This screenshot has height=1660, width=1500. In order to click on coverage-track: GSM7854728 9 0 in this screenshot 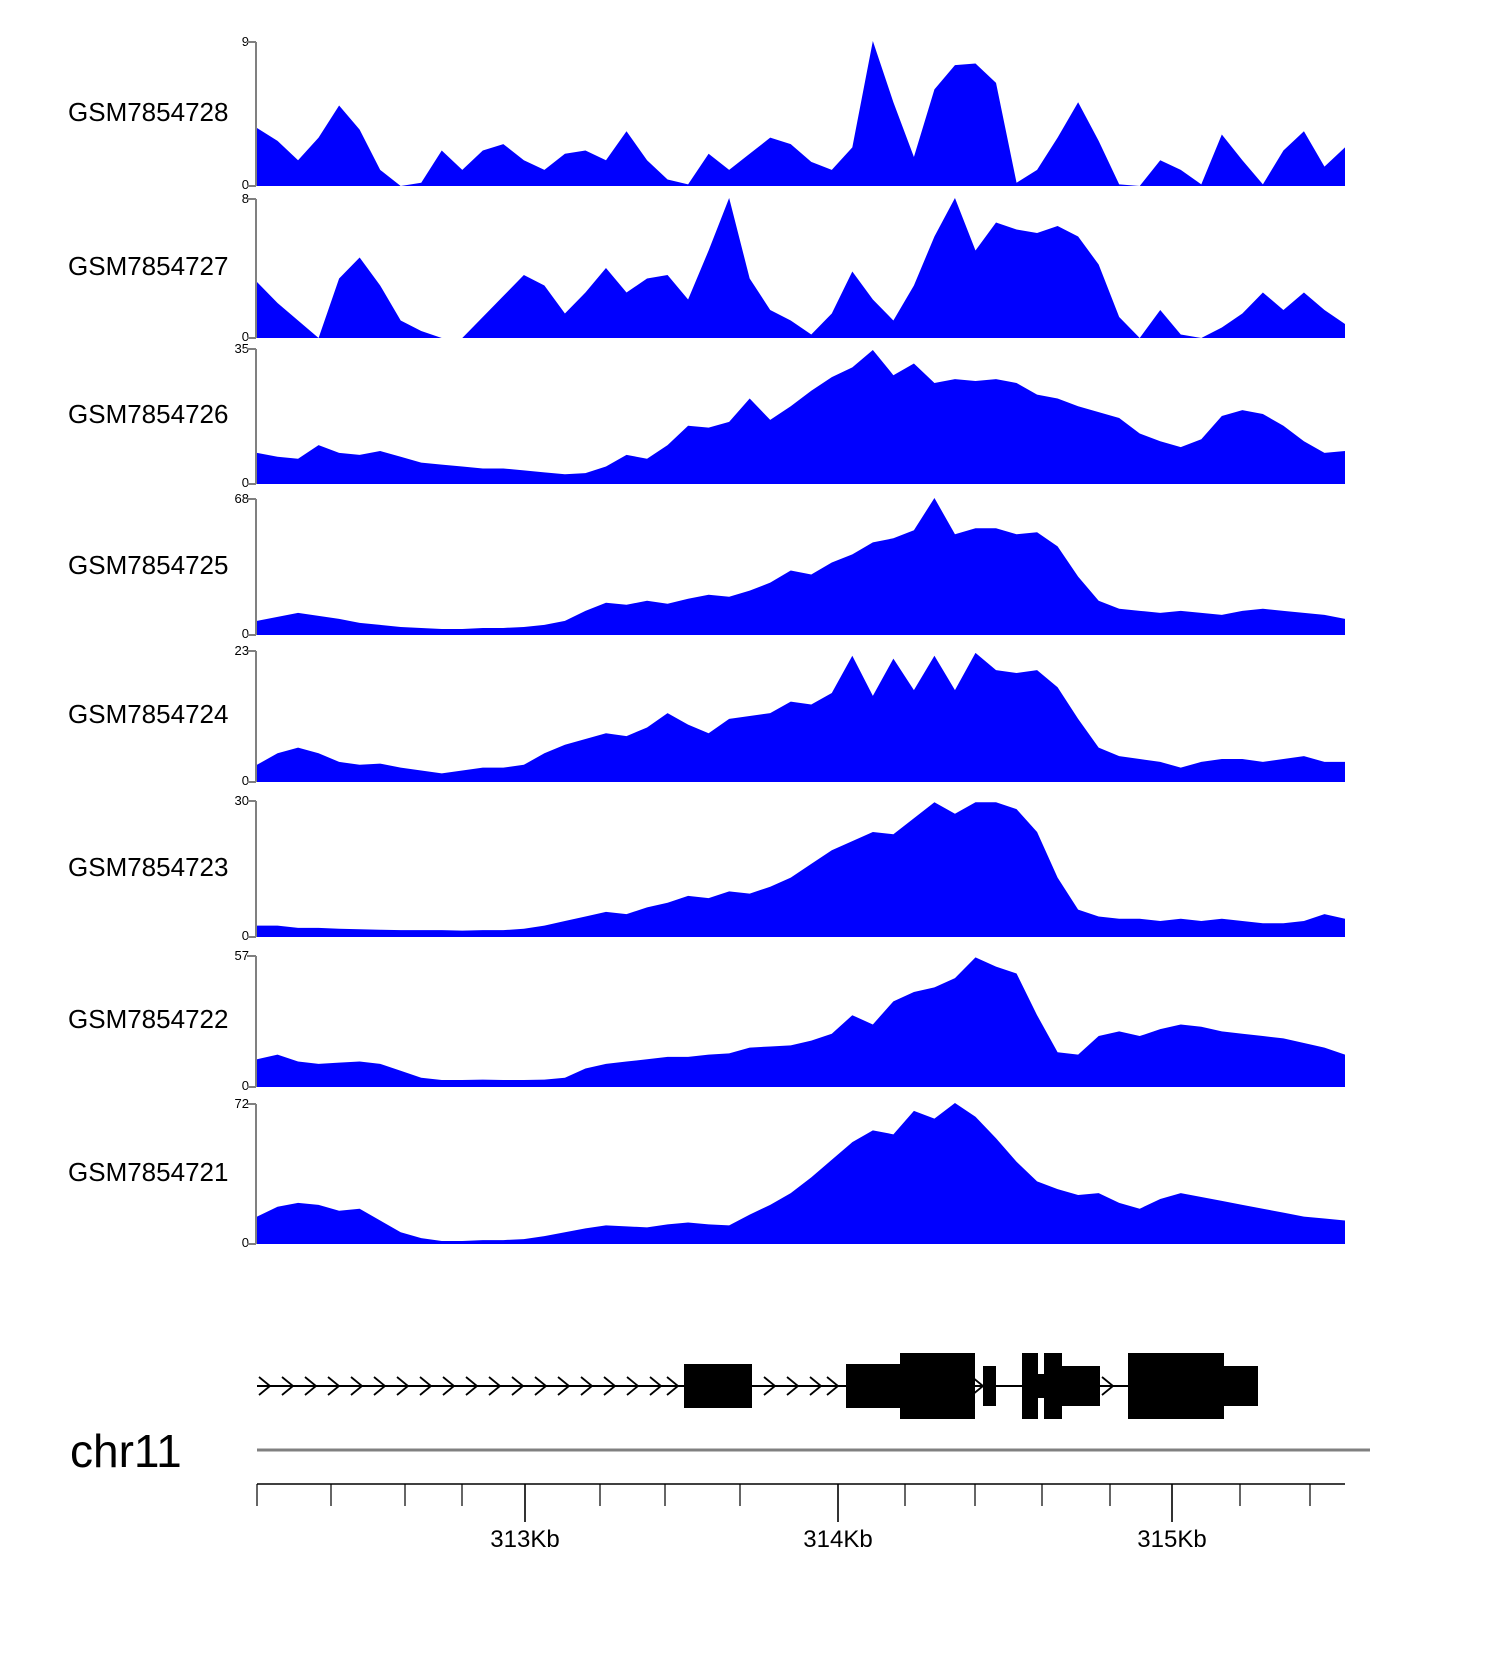, I will do `click(750, 113)`.